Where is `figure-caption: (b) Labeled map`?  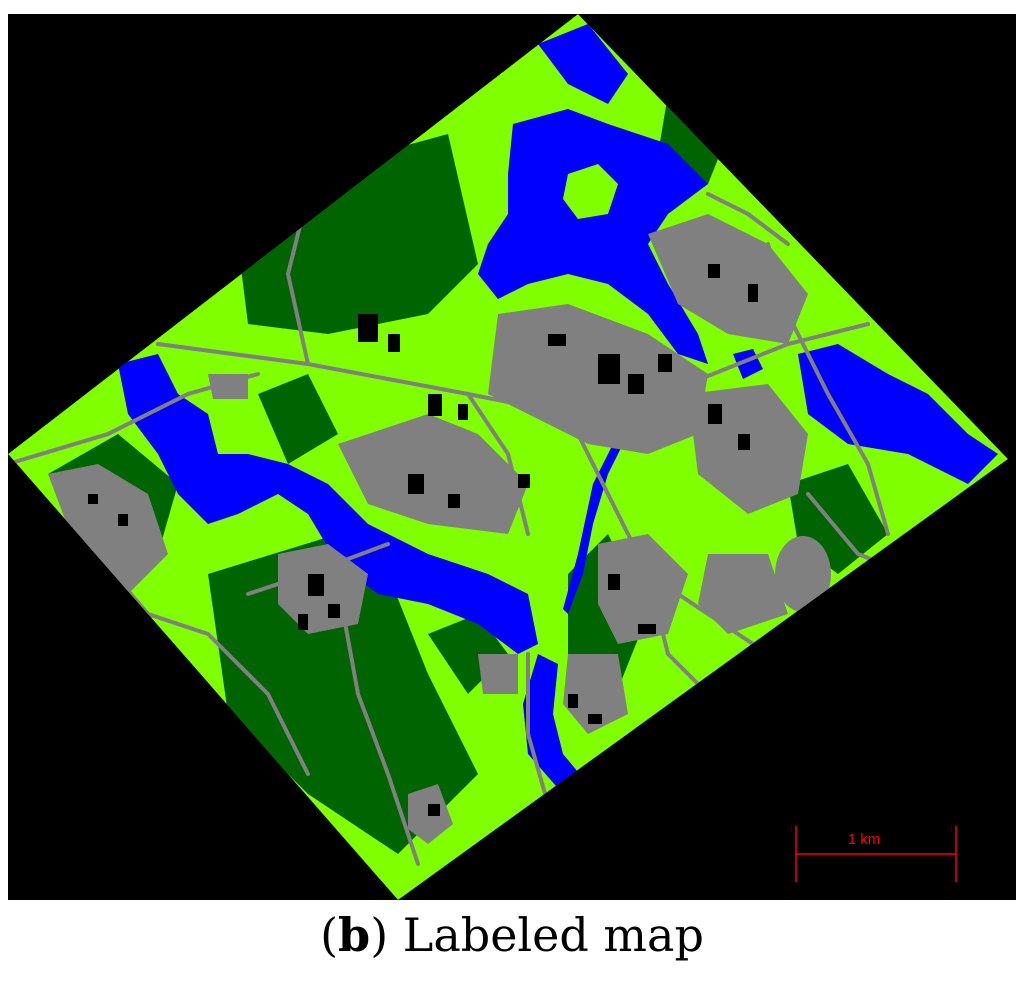
figure-caption: (b) Labeled map is located at coordinates (512, 948).